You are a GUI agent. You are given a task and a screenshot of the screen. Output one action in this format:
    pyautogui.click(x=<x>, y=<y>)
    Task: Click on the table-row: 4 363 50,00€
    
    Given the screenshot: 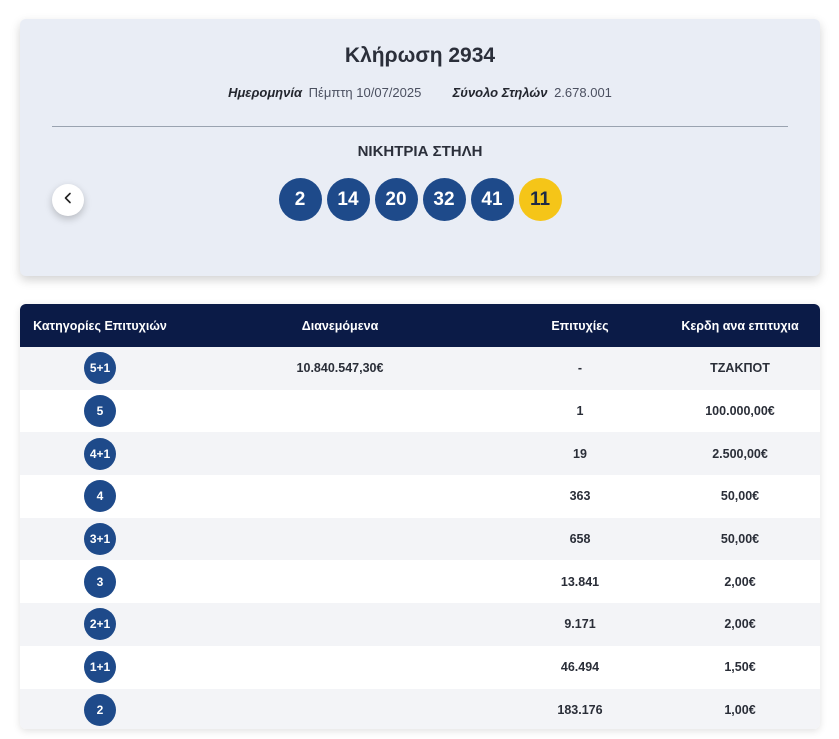 What is the action you would take?
    pyautogui.click(x=420, y=496)
    